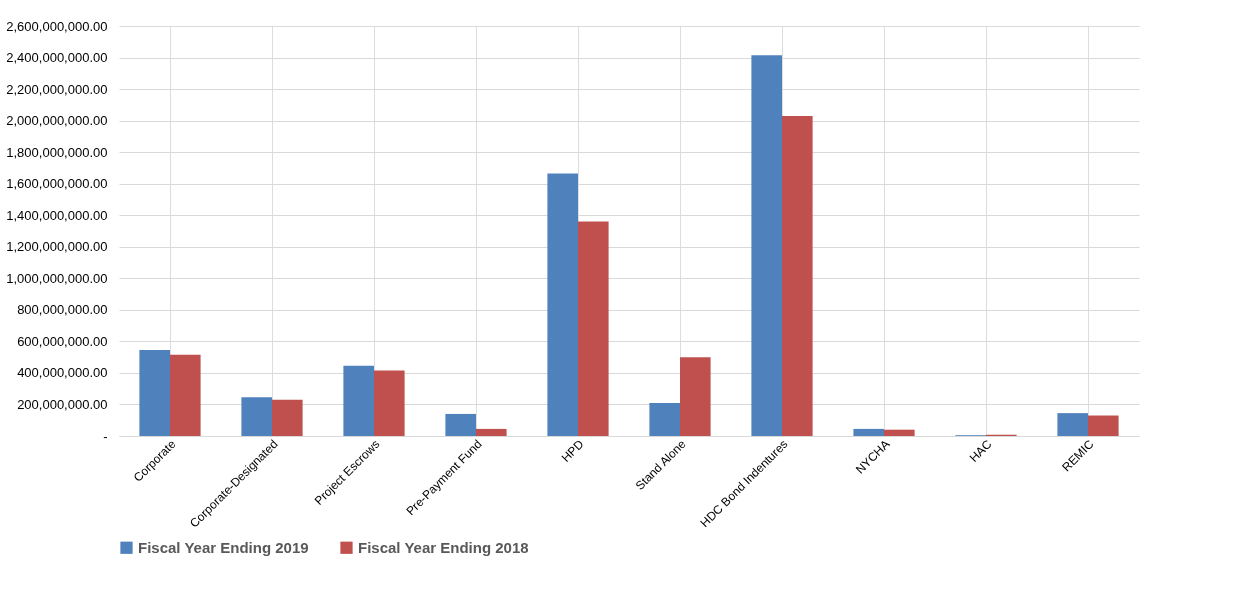 The height and width of the screenshot is (616, 1233). I want to click on y-tick-label: 2,000,000,000.00, so click(57, 121).